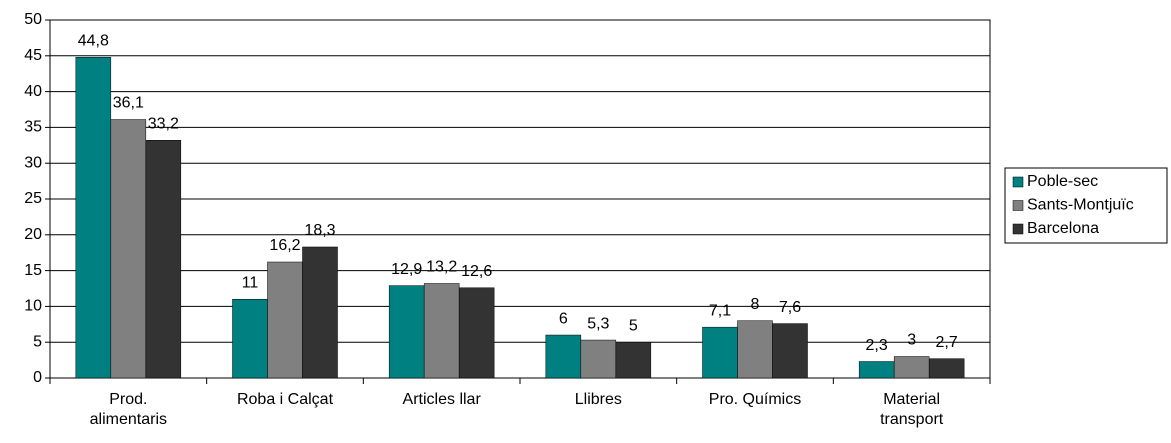  I want to click on y-tick-label: 35, so click(33, 127).